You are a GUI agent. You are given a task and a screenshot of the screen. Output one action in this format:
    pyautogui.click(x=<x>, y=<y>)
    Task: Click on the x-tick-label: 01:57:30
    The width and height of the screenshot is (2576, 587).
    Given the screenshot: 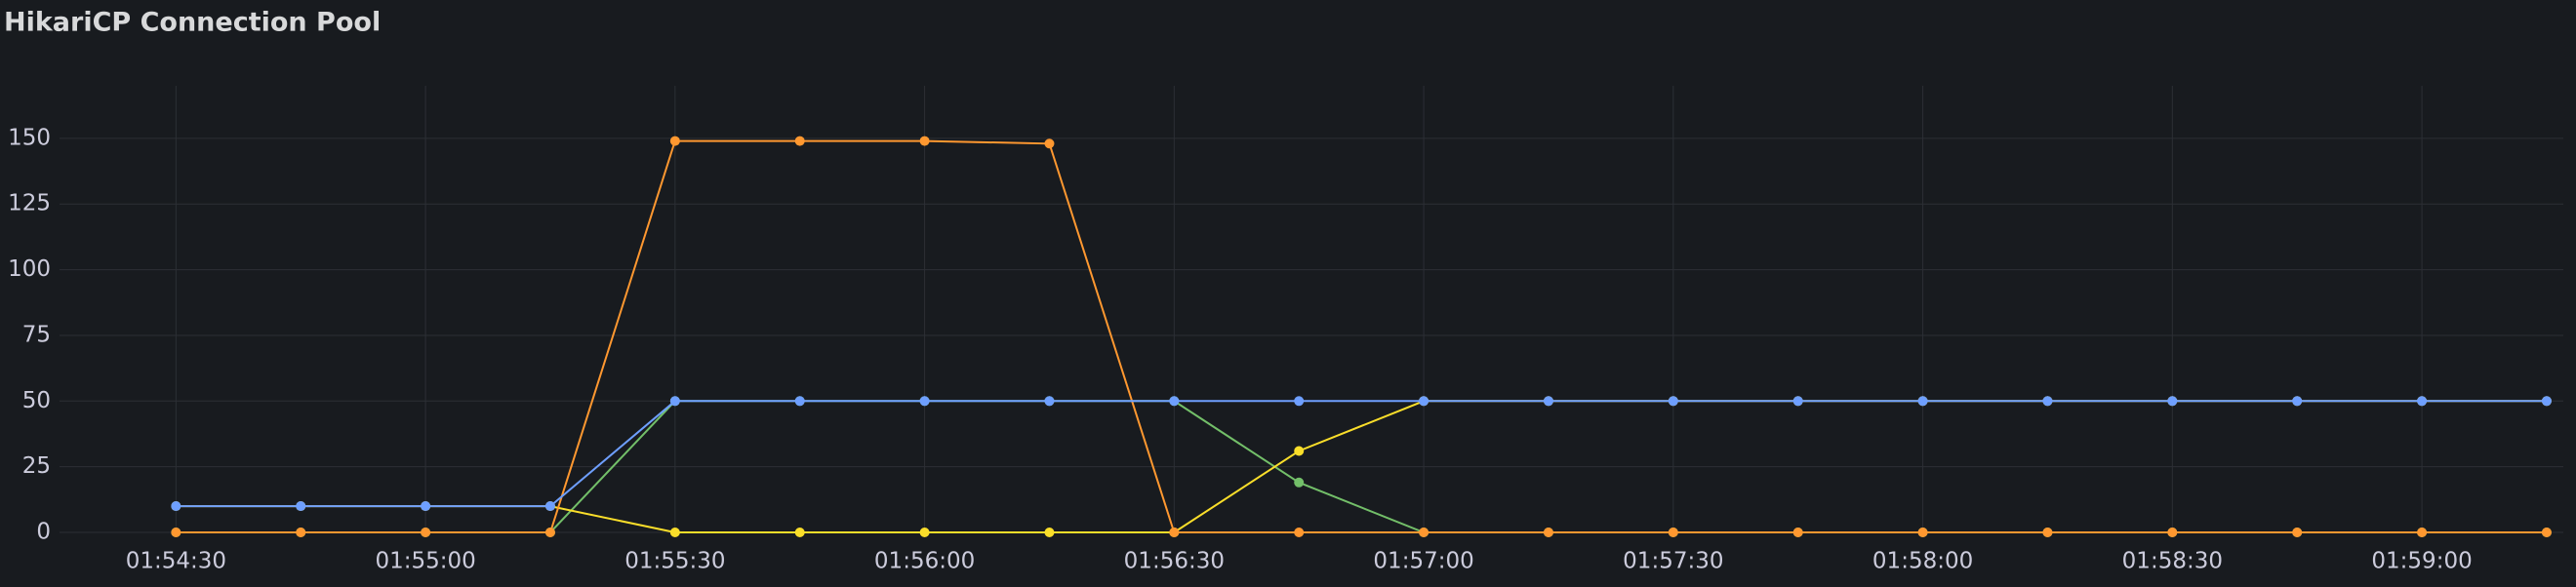 What is the action you would take?
    pyautogui.click(x=1673, y=561)
    